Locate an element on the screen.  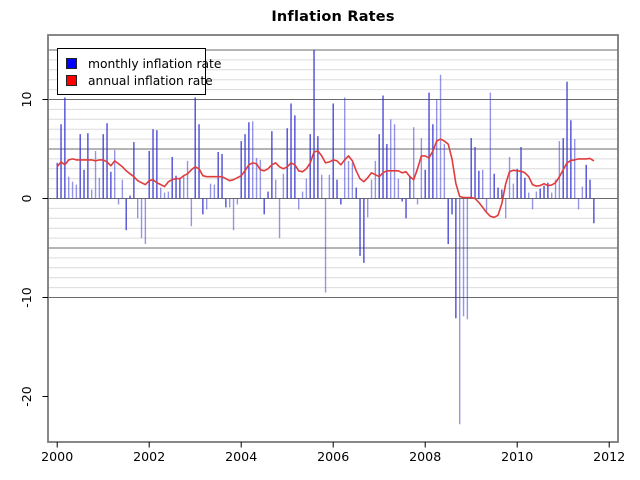
y-tick-label: -10 is located at coordinates (26, 297).